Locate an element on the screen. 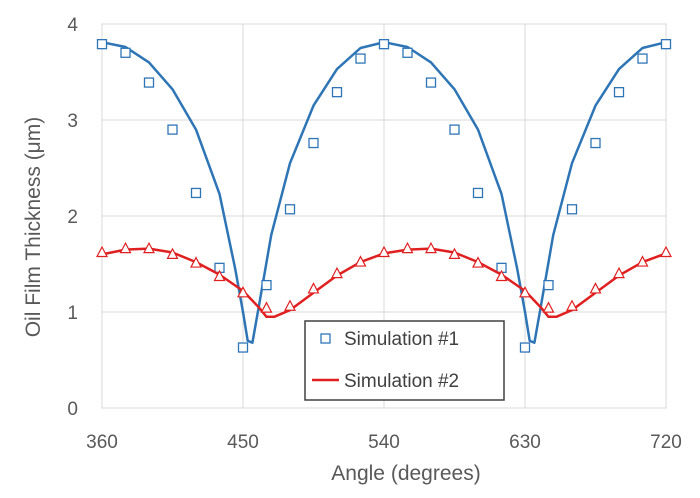 This screenshot has height=498, width=700. x-tick-label: 360 is located at coordinates (102, 442).